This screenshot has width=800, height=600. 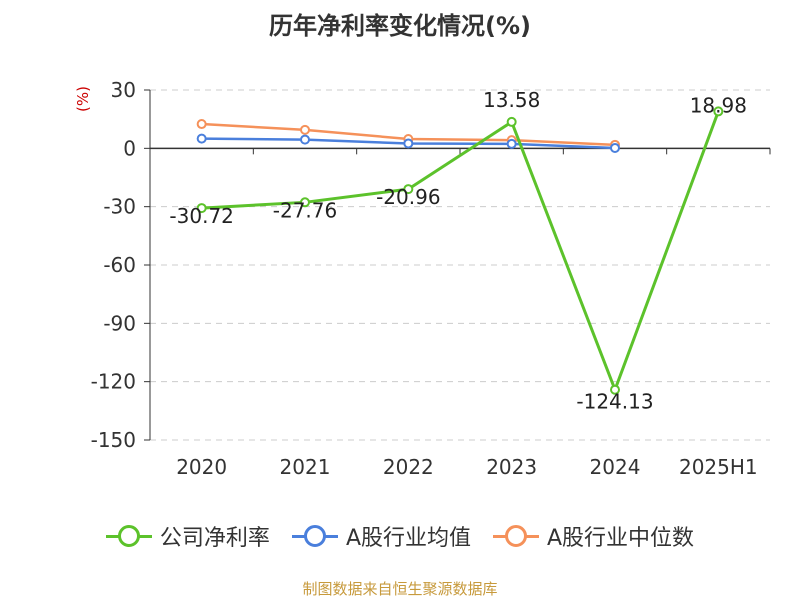 I want to click on data-label: -20.96, so click(x=408, y=197).